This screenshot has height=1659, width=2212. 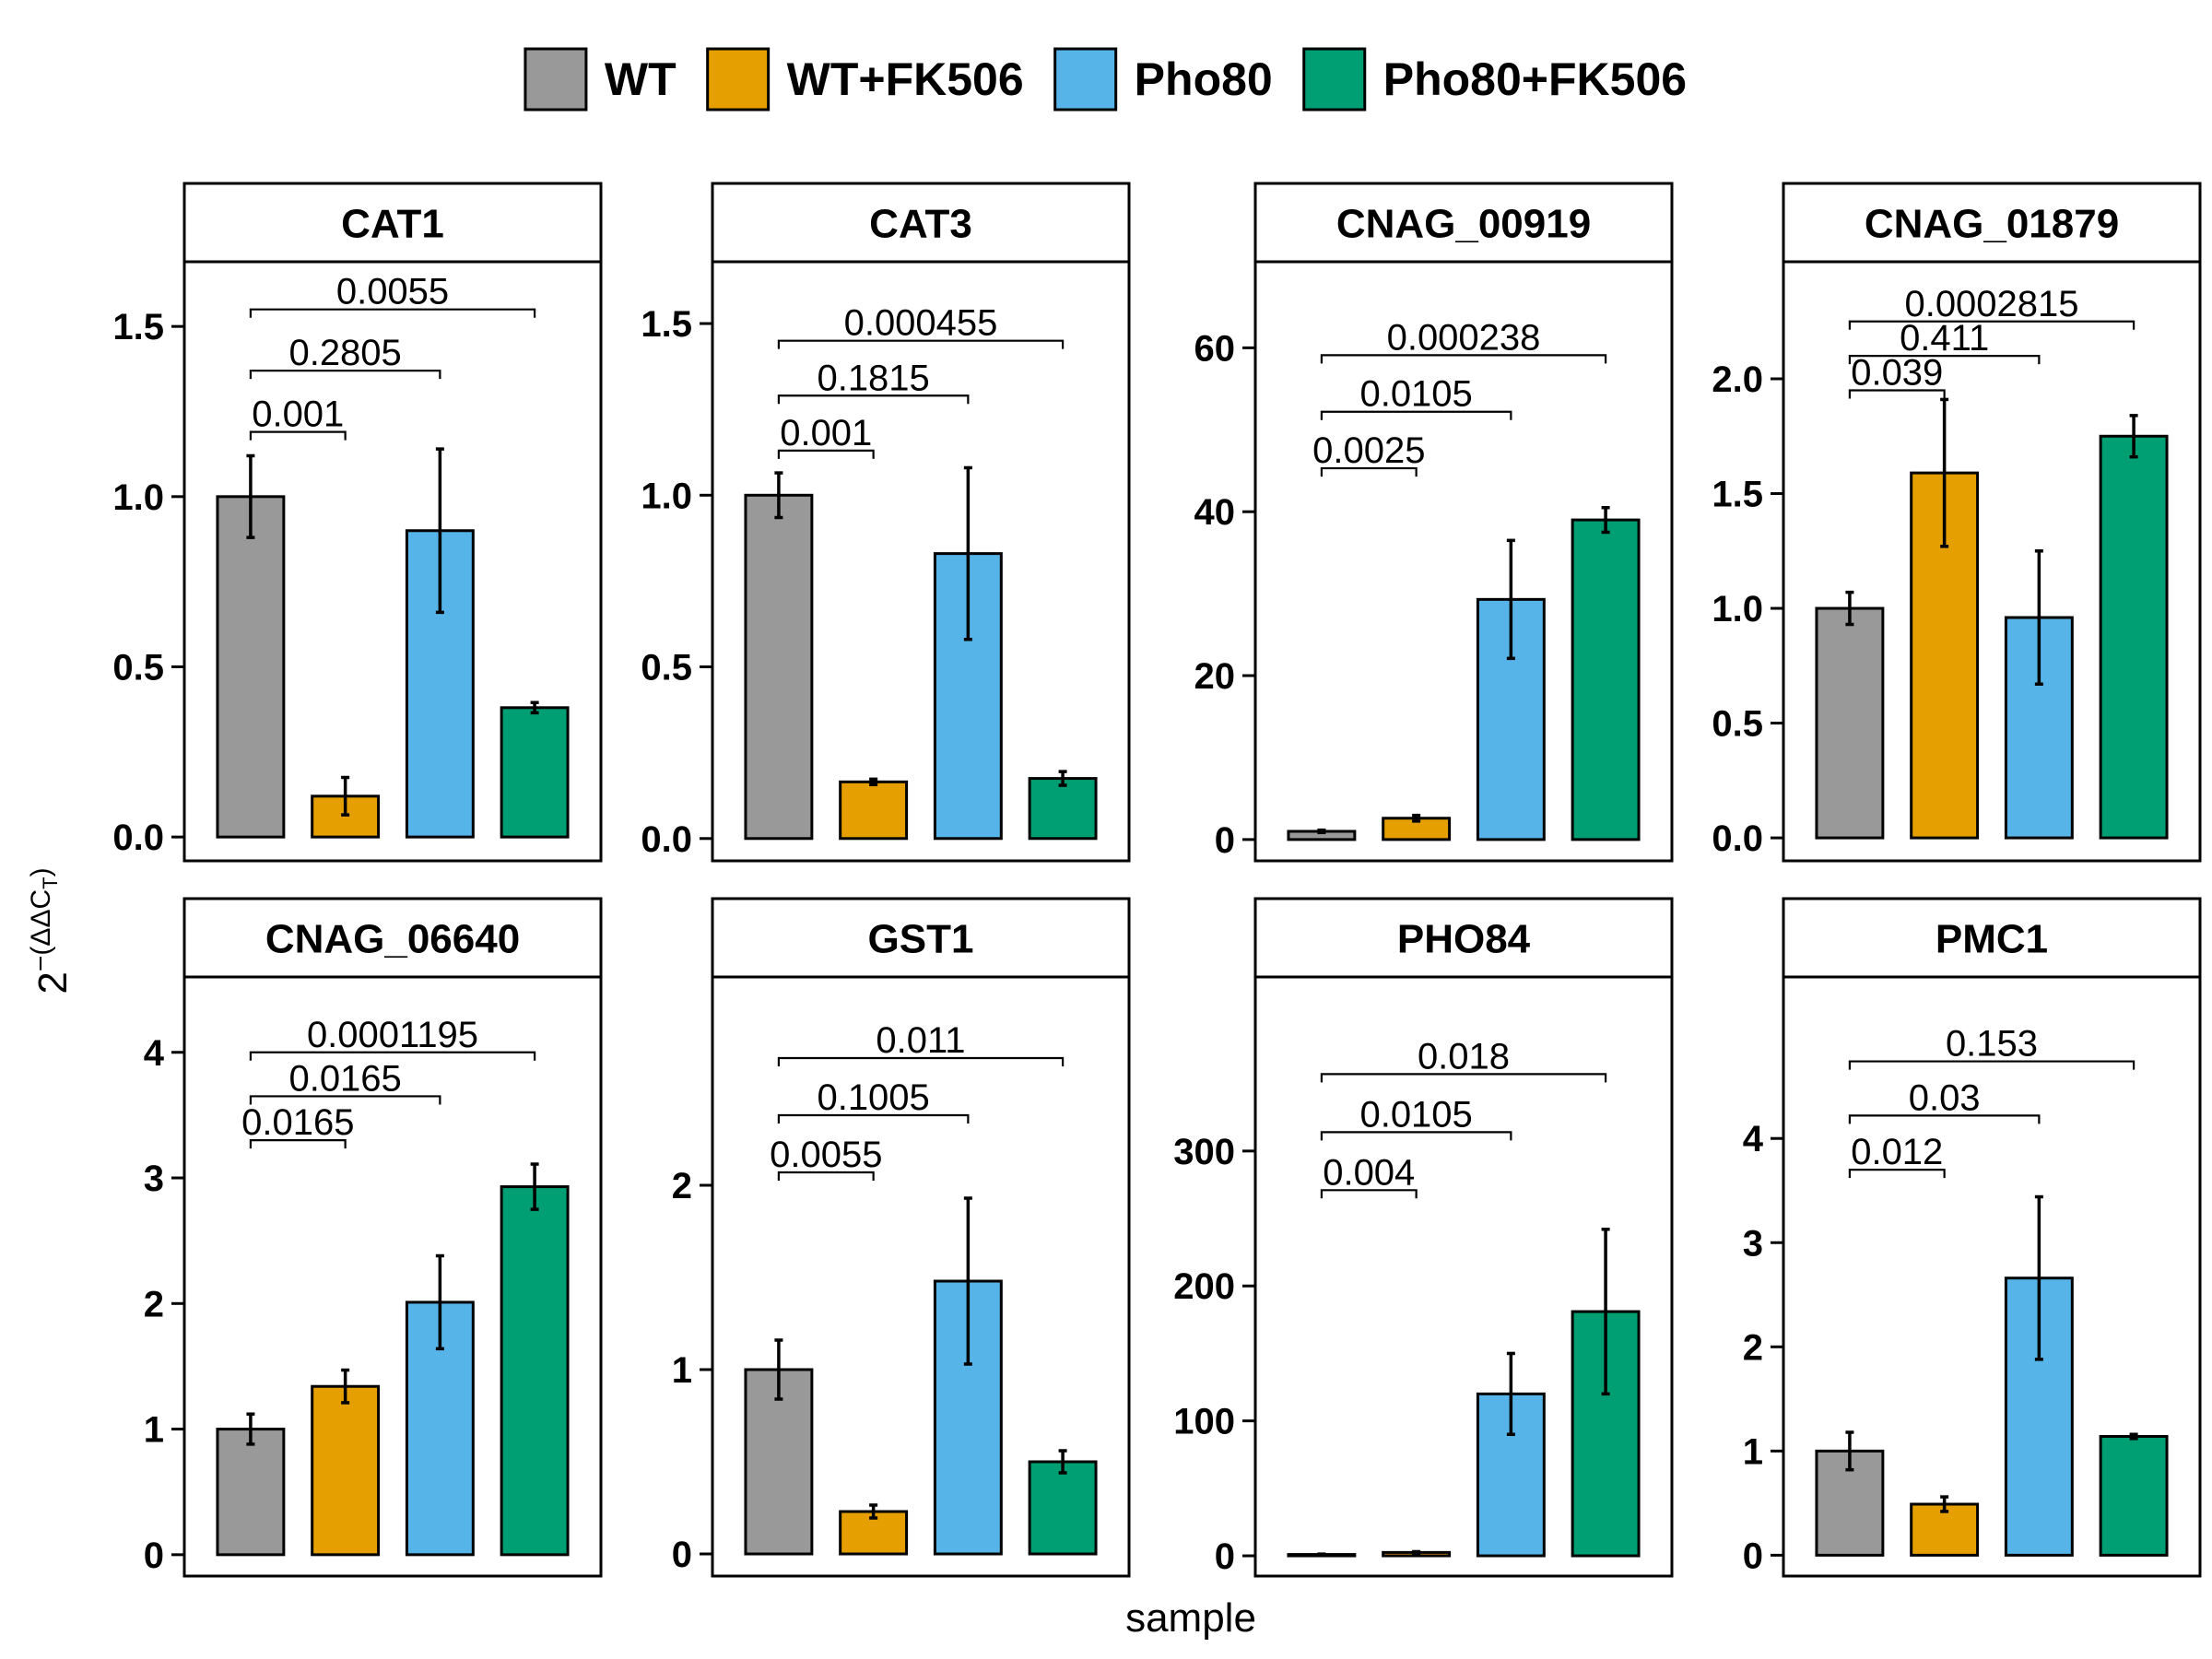 What do you see at coordinates (1215, 512) in the screenshot?
I see `y-tick-label: 40` at bounding box center [1215, 512].